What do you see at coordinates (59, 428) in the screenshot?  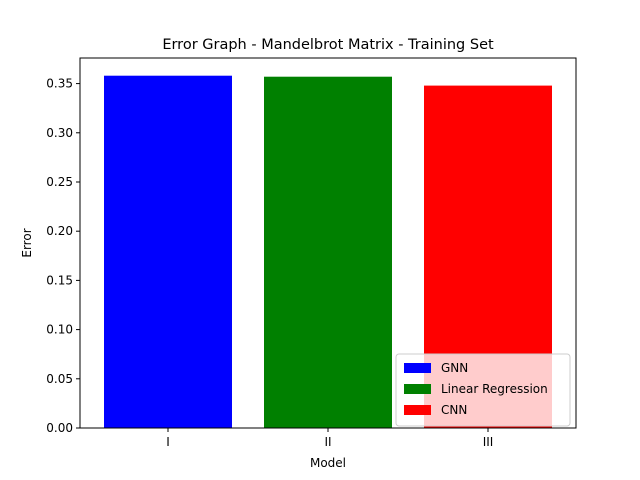 I see `y-tick-label: 0.00` at bounding box center [59, 428].